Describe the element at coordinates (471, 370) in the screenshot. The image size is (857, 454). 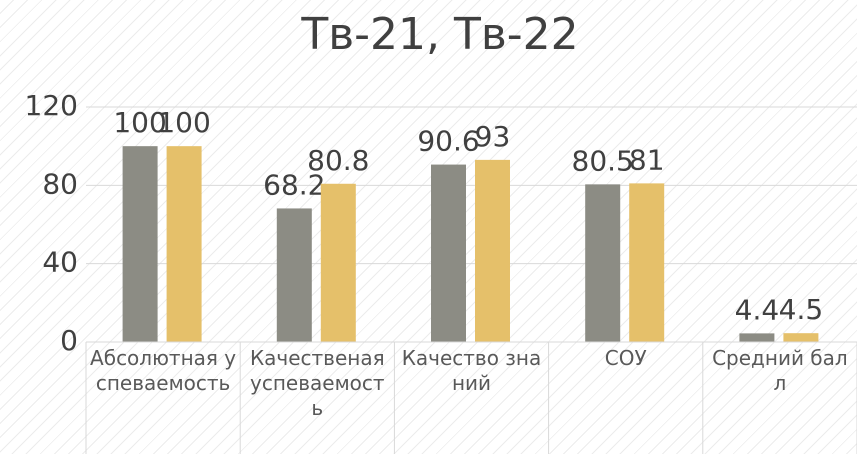
I see `x-tick-label: Качество знаний` at that location.